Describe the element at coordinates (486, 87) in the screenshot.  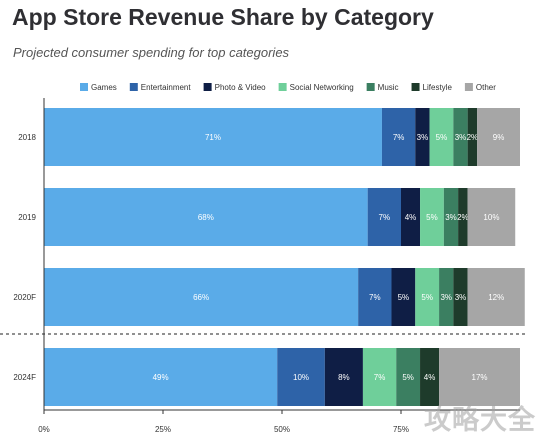
I see `legend-label: Other` at that location.